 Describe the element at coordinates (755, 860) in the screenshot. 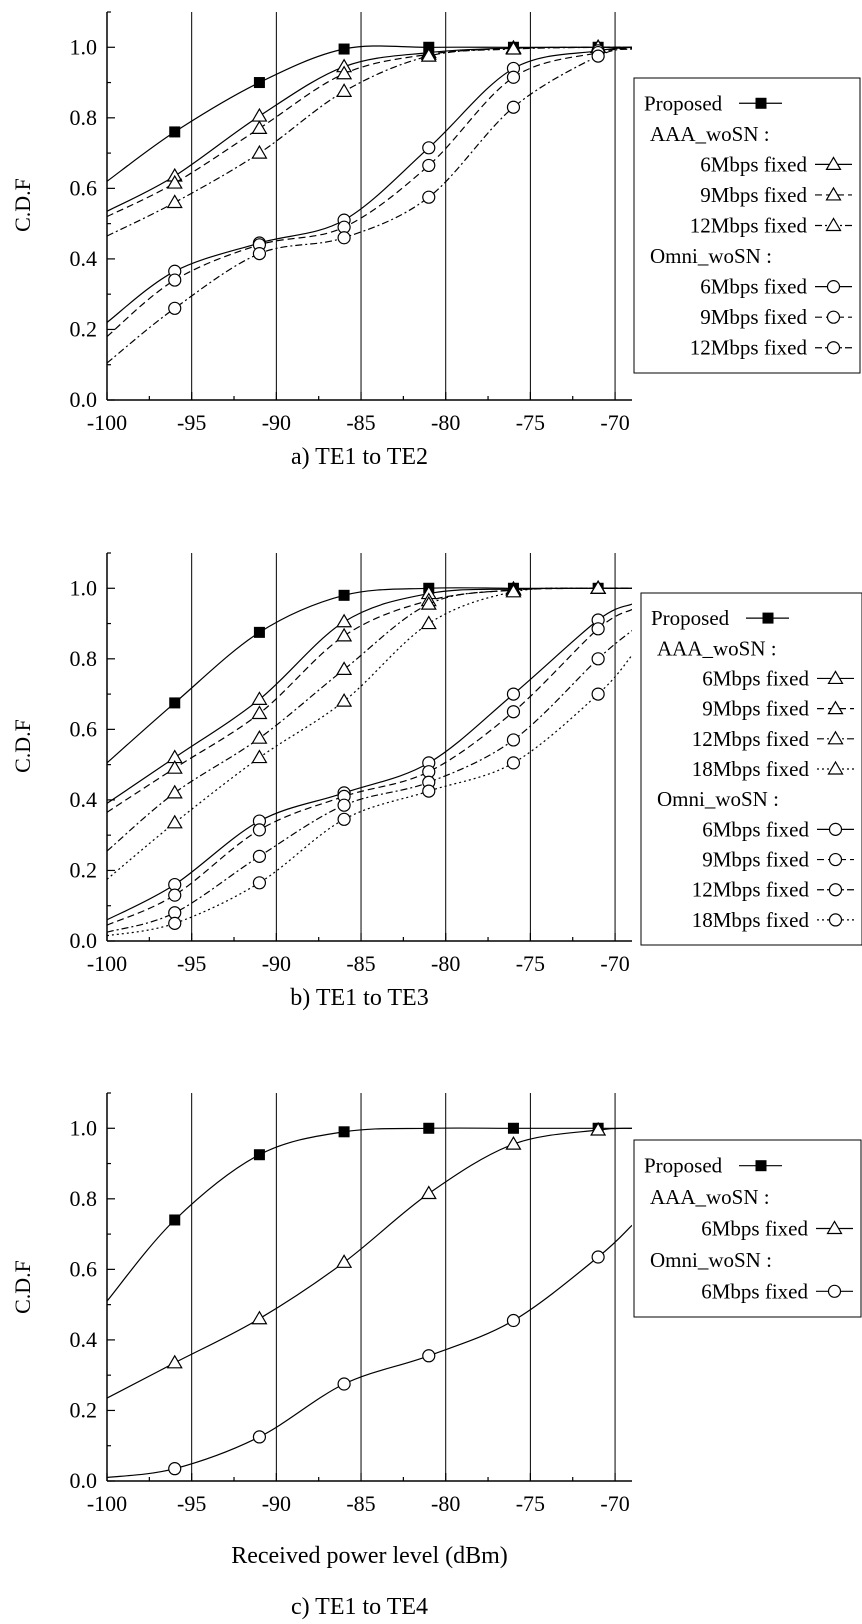

I see `legend-entry-label: 9Mbps fixed` at that location.